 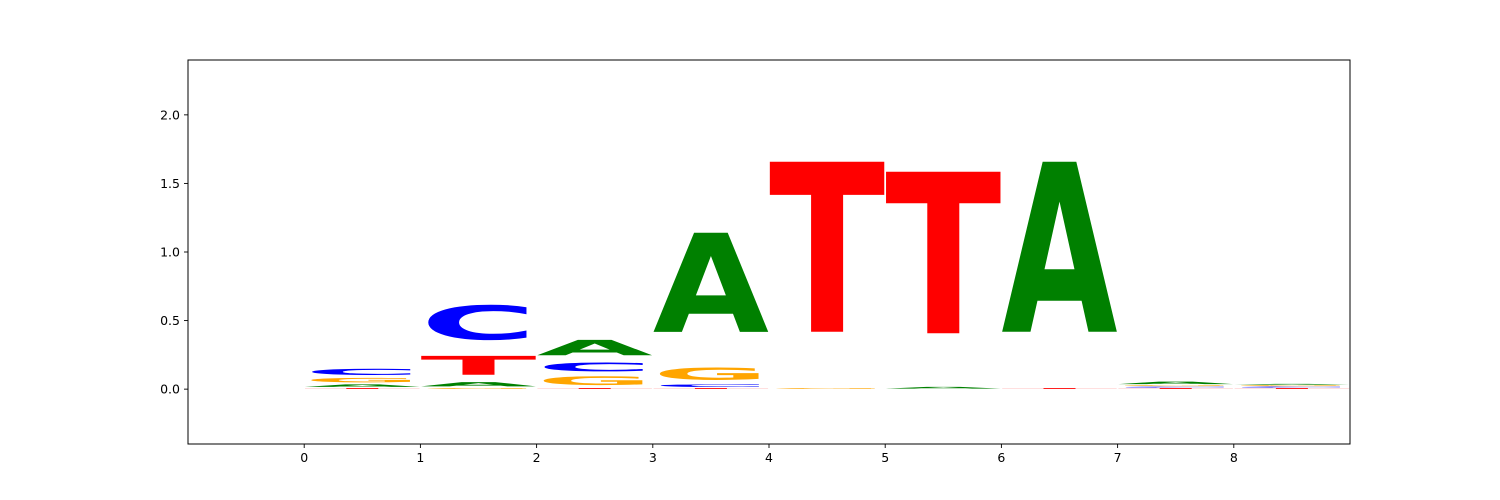 I want to click on y-tick-labels: 0.0 0.5 1.0 1.5 2.0, so click(x=170, y=251).